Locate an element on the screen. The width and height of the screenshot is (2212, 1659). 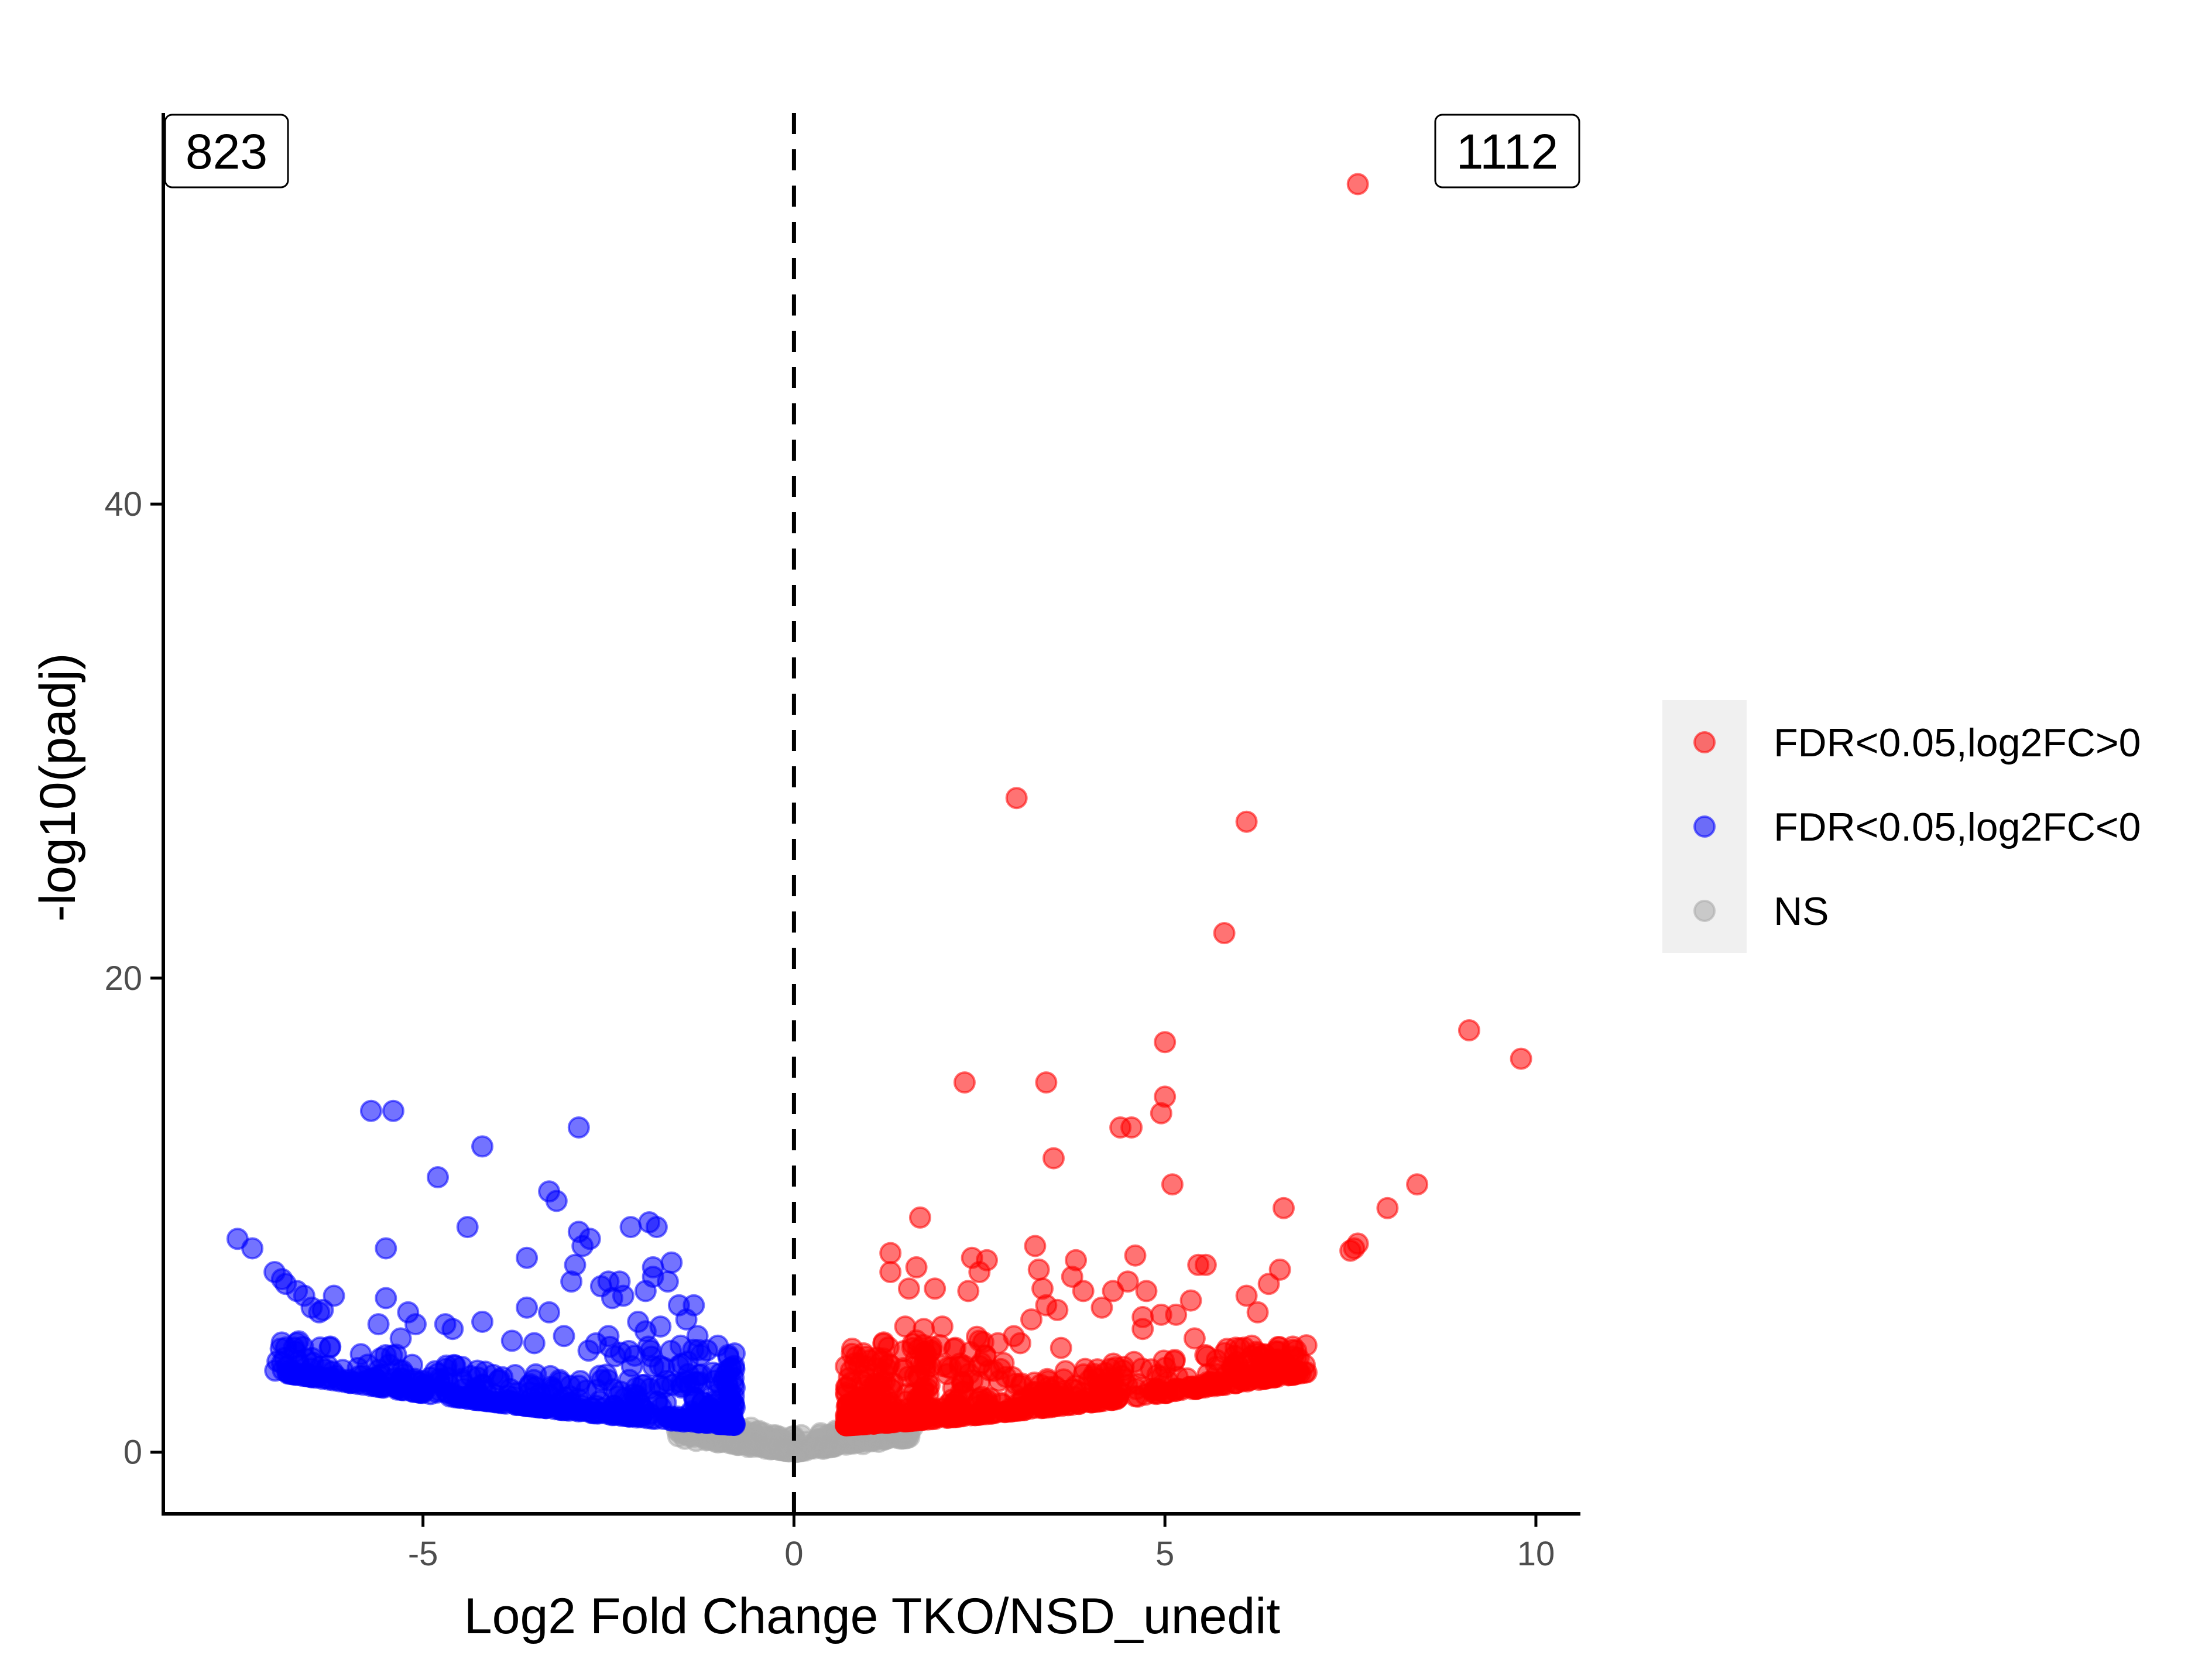
down-count-box is located at coordinates (226, 151).